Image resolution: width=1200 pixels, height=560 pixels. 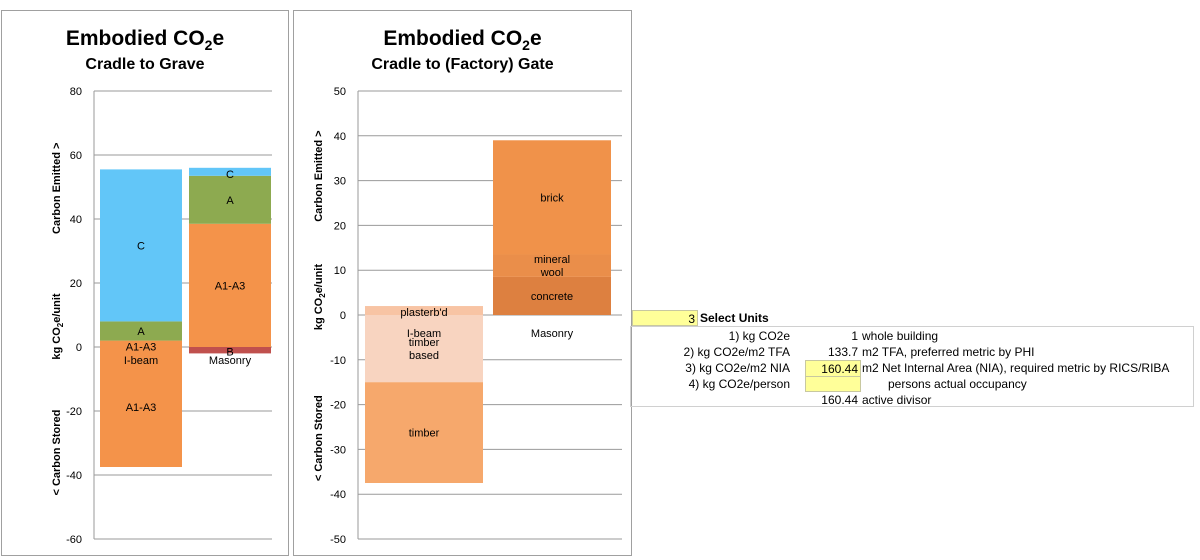 I want to click on bar-segment-label: concrete, so click(x=552, y=297).